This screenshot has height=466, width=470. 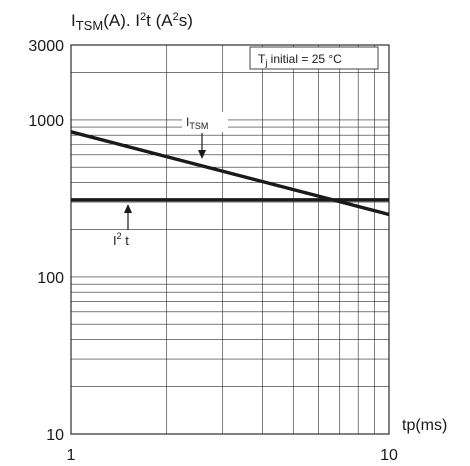 What do you see at coordinates (232, 455) in the screenshot?
I see `x-tick-labels: 1 10` at bounding box center [232, 455].